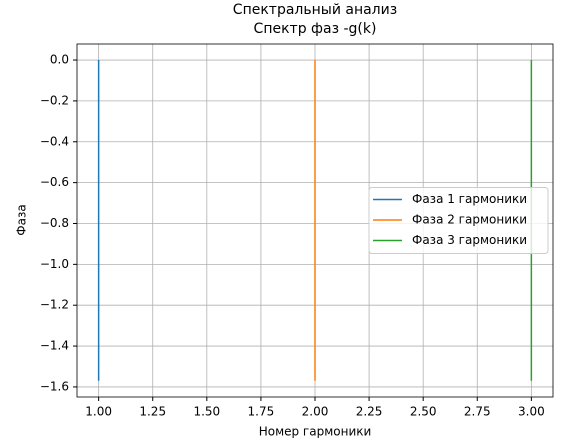 Image resolution: width=573 pixels, height=447 pixels. I want to click on legend-label: Фаза 3 гармоники, so click(469, 240).